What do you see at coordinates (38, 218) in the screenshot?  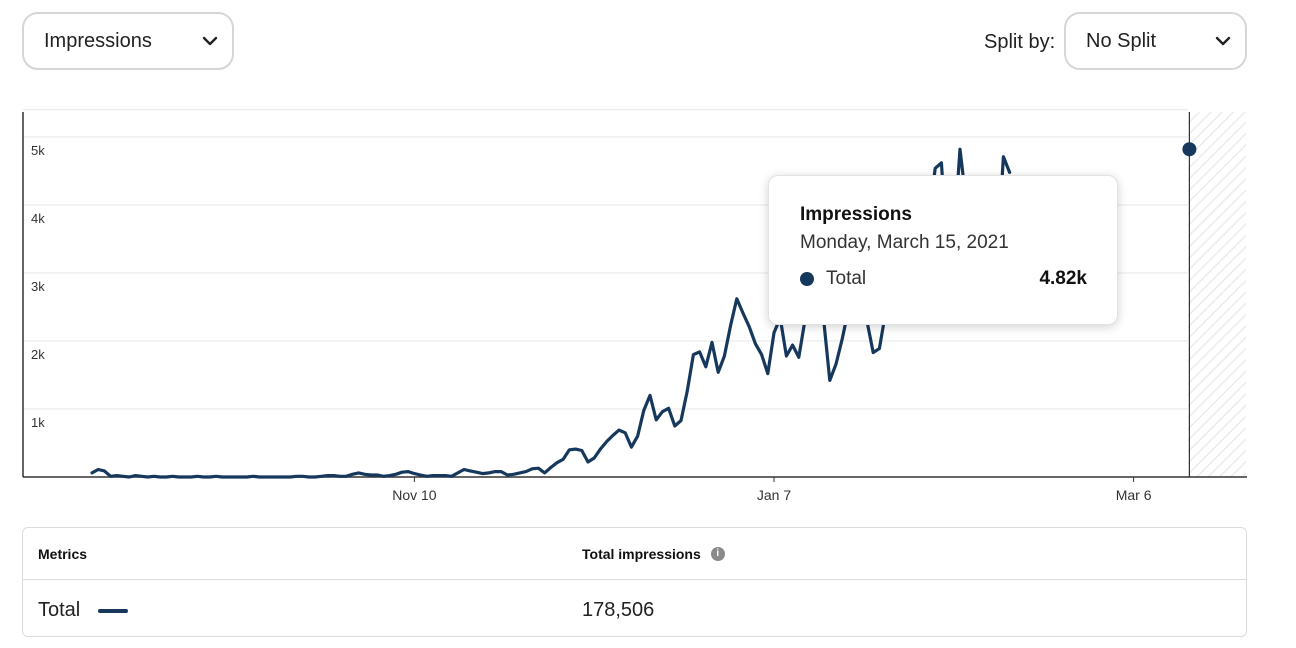 I see `y-tick-label: 4k` at bounding box center [38, 218].